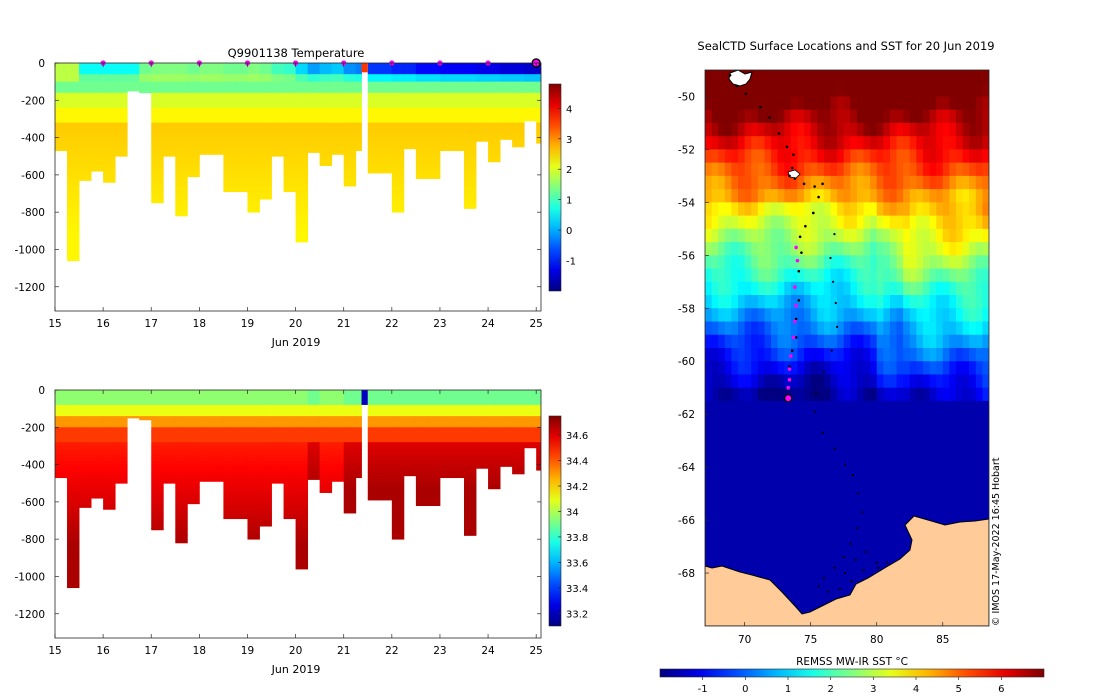 Image resolution: width=1100 pixels, height=696 pixels. What do you see at coordinates (795, 178) in the screenshot?
I see `track-point` at bounding box center [795, 178].